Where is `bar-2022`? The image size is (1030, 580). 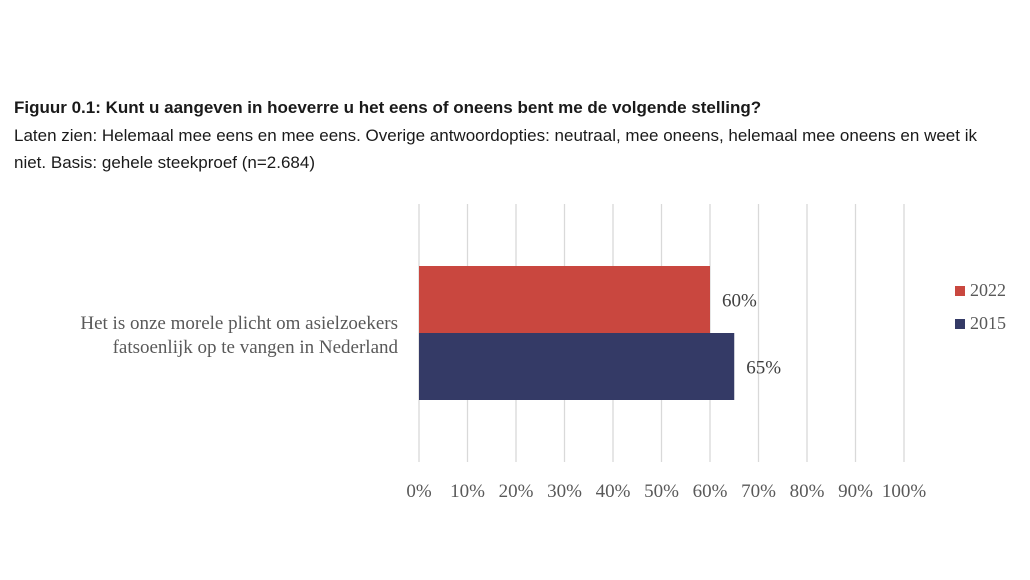 bar-2022 is located at coordinates (564, 299).